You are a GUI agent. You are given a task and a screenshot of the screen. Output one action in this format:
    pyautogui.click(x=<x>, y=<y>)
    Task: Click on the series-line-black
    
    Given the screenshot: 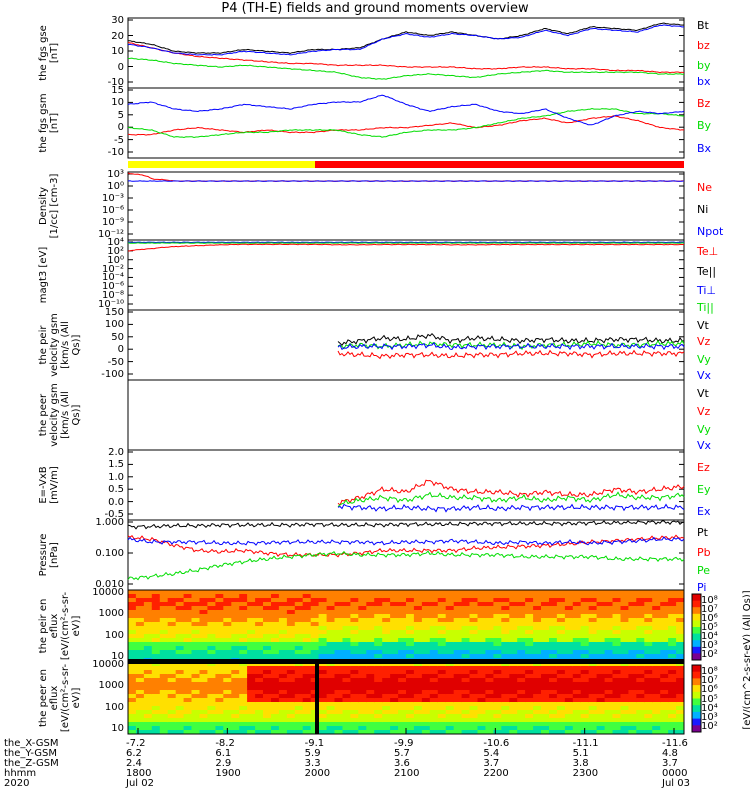 What is the action you would take?
    pyautogui.click(x=406, y=38)
    